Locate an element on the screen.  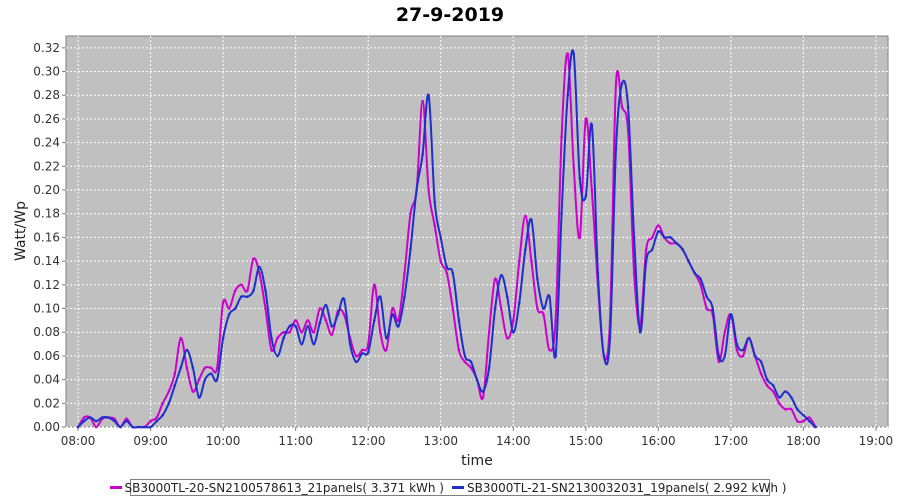
x-tick-label: 08:00 is located at coordinates (78, 441).